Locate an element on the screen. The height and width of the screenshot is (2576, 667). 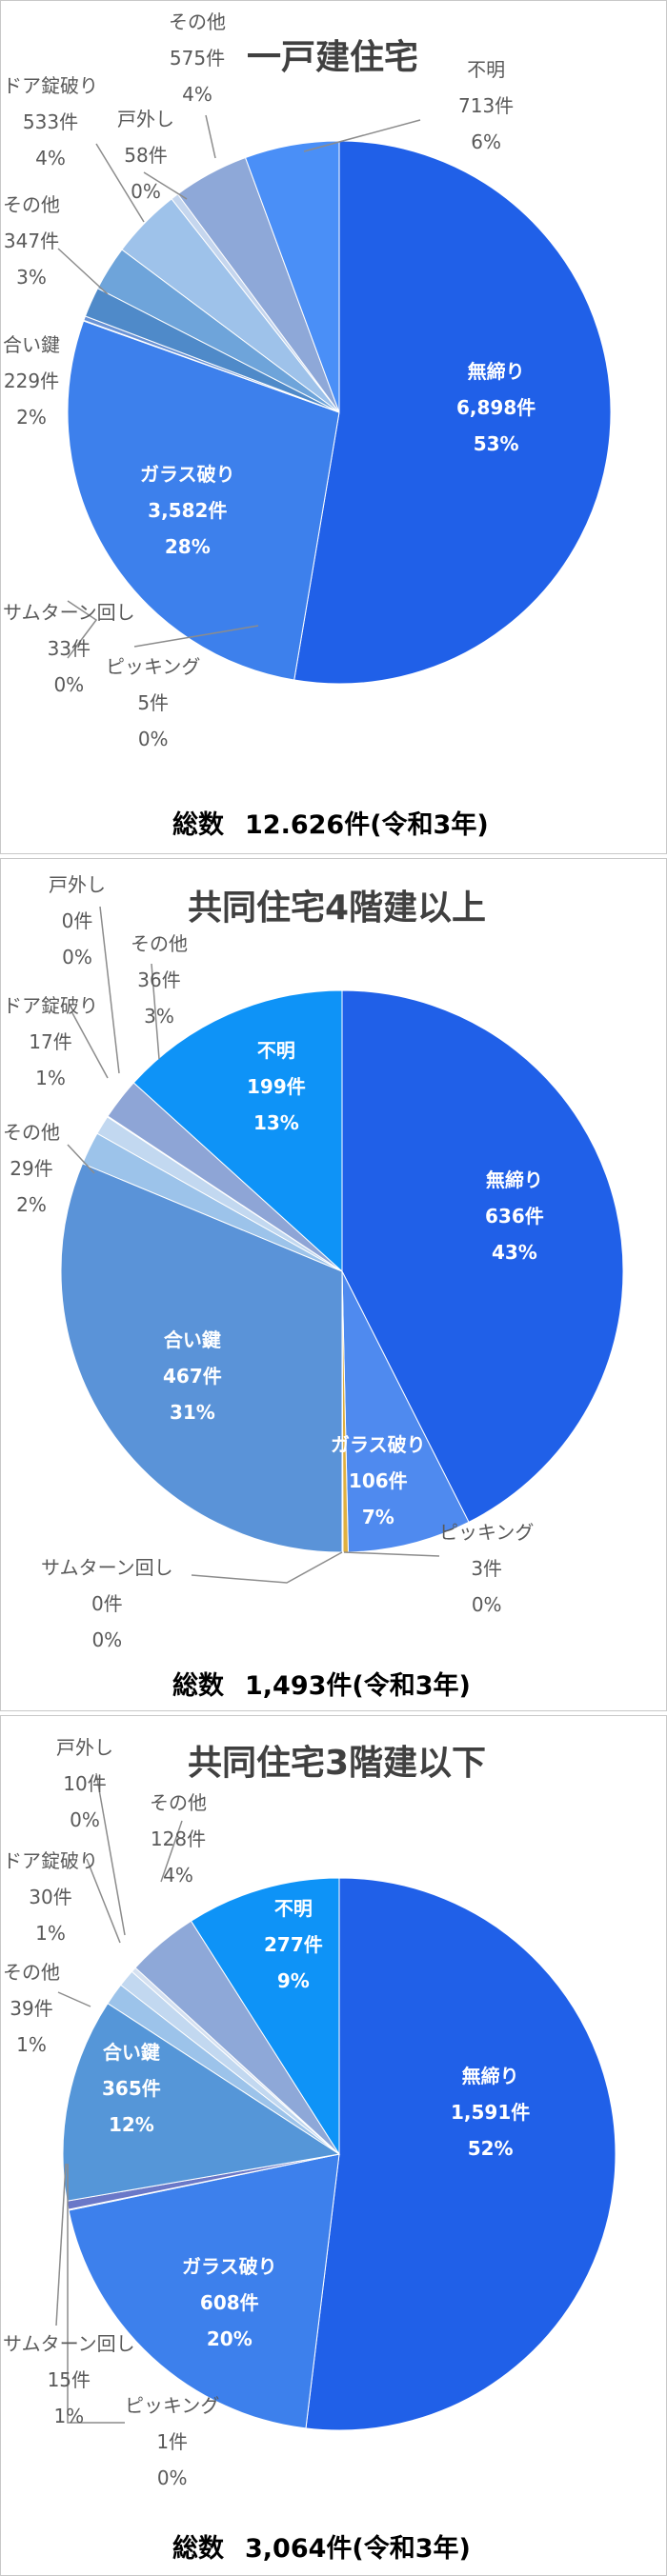
slice-label-other-1: その他 347件 3% is located at coordinates (31, 241).